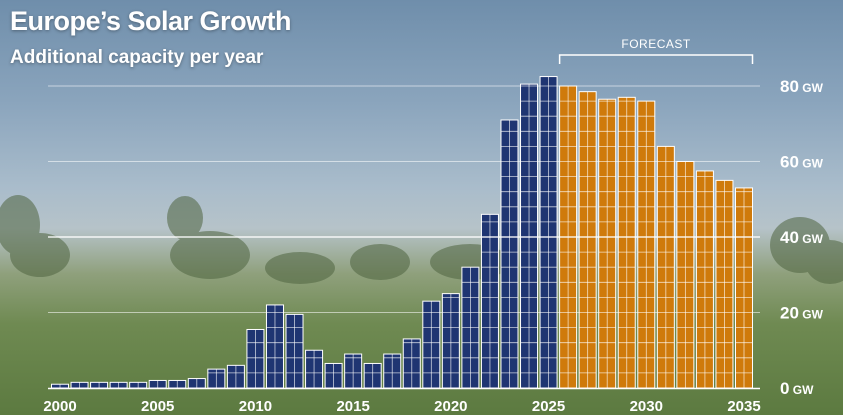  What do you see at coordinates (685, 275) in the screenshot?
I see `forecast-bar-2032` at bounding box center [685, 275].